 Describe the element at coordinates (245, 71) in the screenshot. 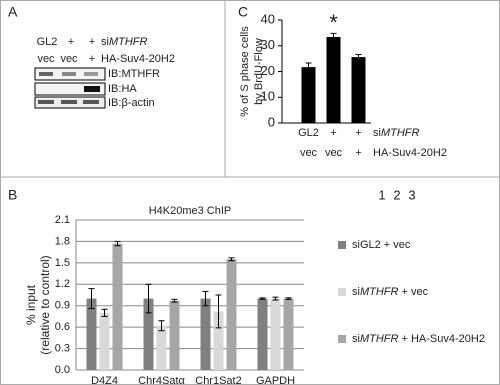

I see `y-axis-label: % of S phase cells` at that location.